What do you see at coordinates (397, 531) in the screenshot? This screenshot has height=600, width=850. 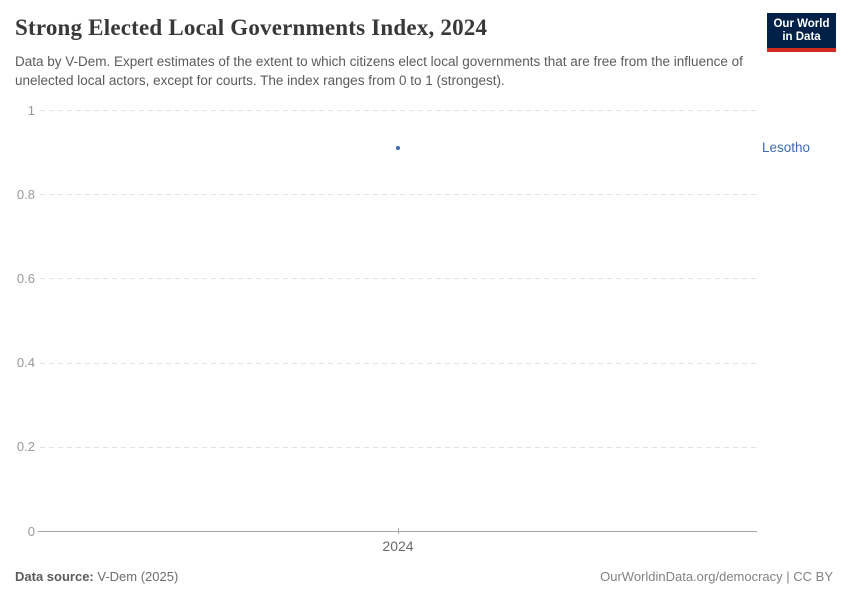 I see `x-axis-line` at bounding box center [397, 531].